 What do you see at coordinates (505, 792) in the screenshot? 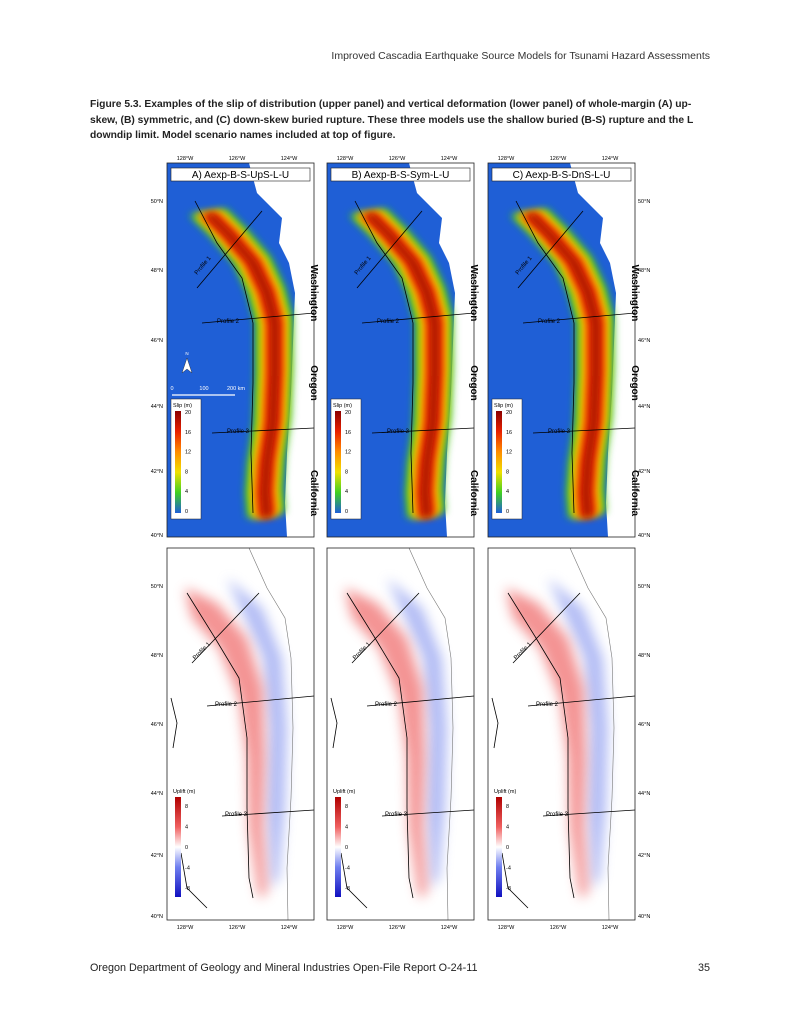
I see `uplift-legend-title: Uplift (m)` at bounding box center [505, 792].